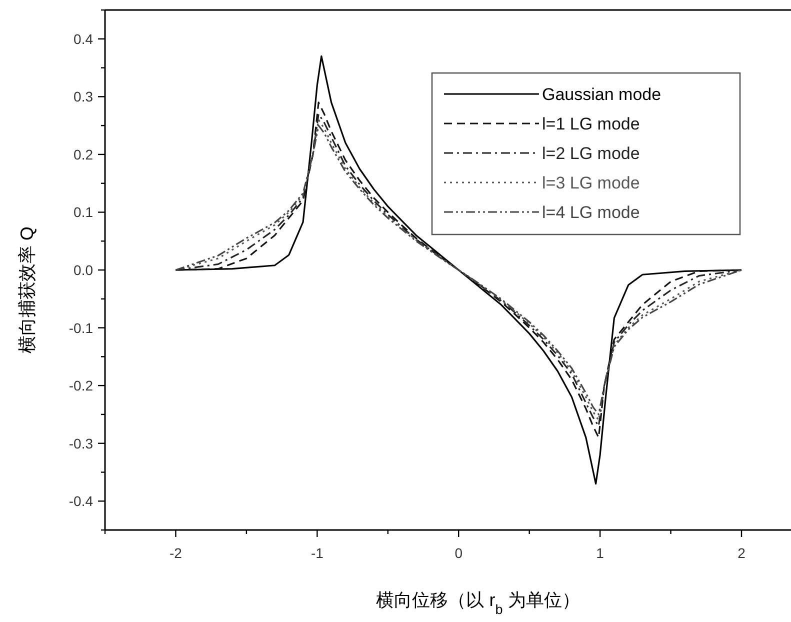 The width and height of the screenshot is (791, 622). Describe the element at coordinates (458, 553) in the screenshot. I see `x-tick-label: 0` at that location.